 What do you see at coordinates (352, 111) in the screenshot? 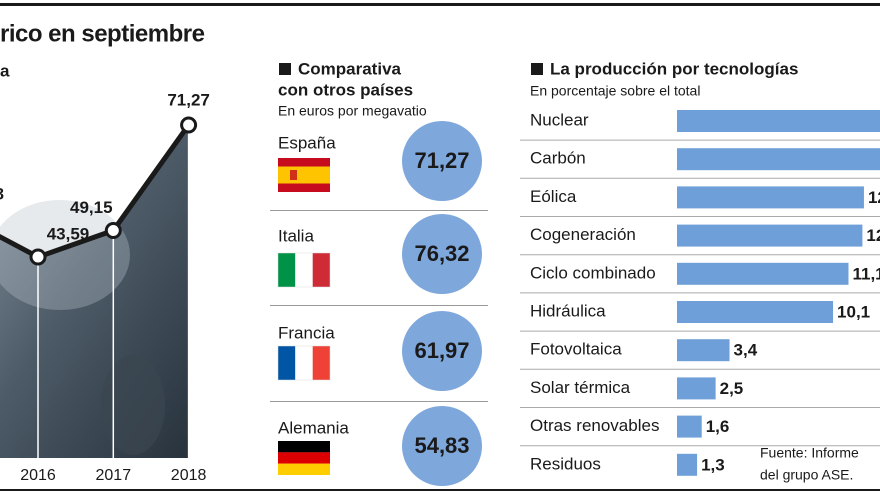
I see `section-subtitle: En euros por megavatio` at bounding box center [352, 111].